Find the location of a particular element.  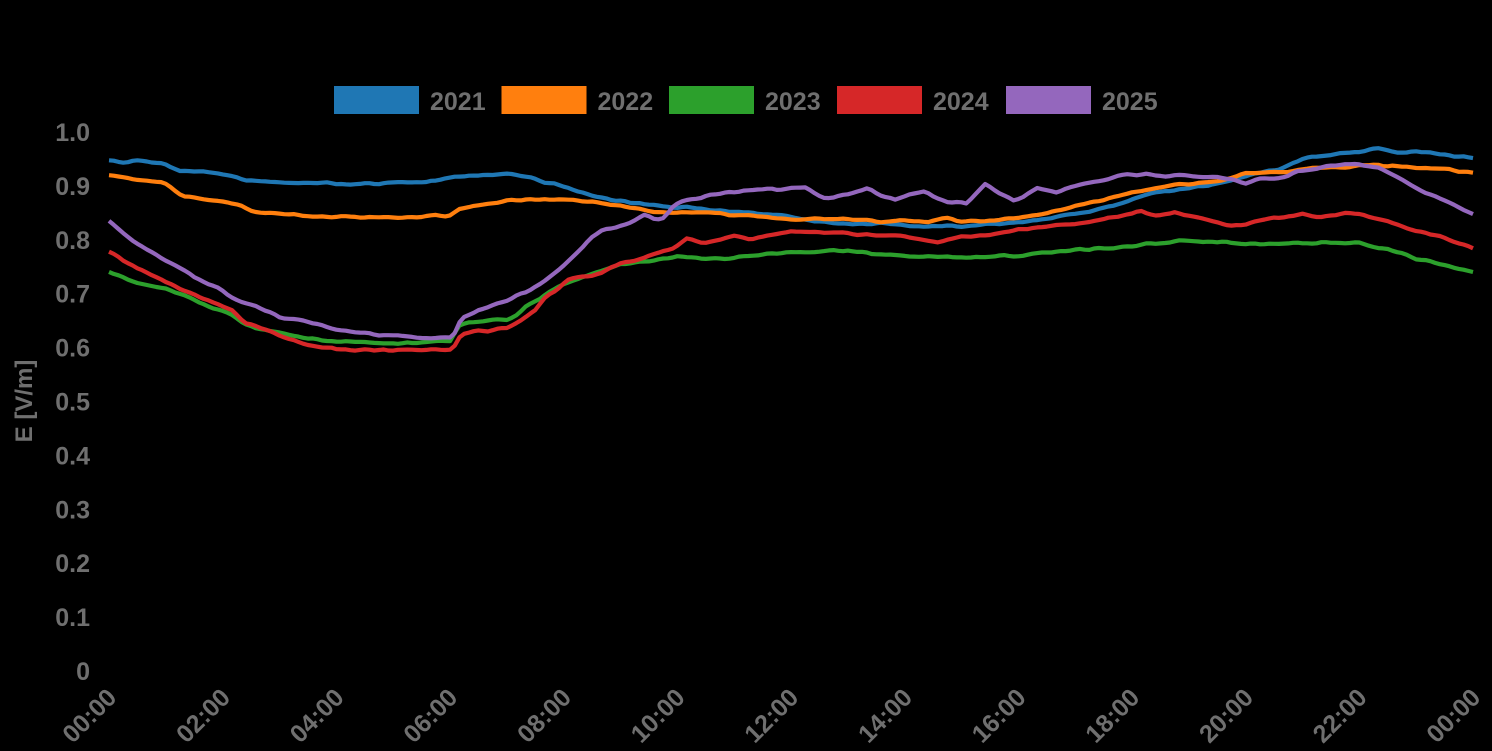

svg-text: 2022 is located at coordinates (626, 102).